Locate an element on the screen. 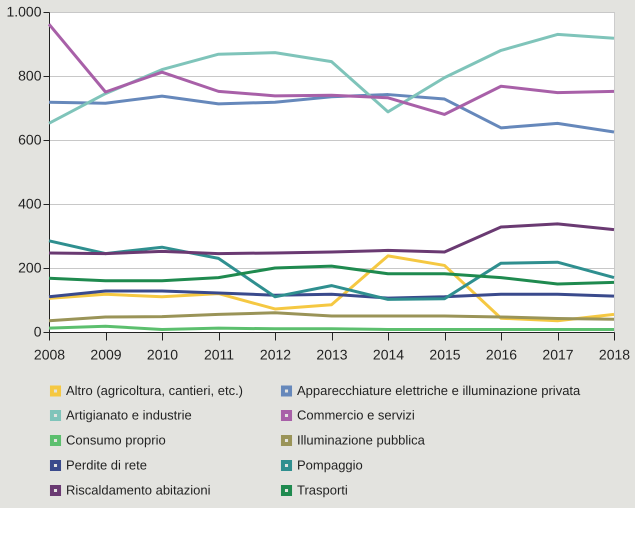 This screenshot has width=641, height=537. legend-label: Consumo proprio is located at coordinates (116, 440).